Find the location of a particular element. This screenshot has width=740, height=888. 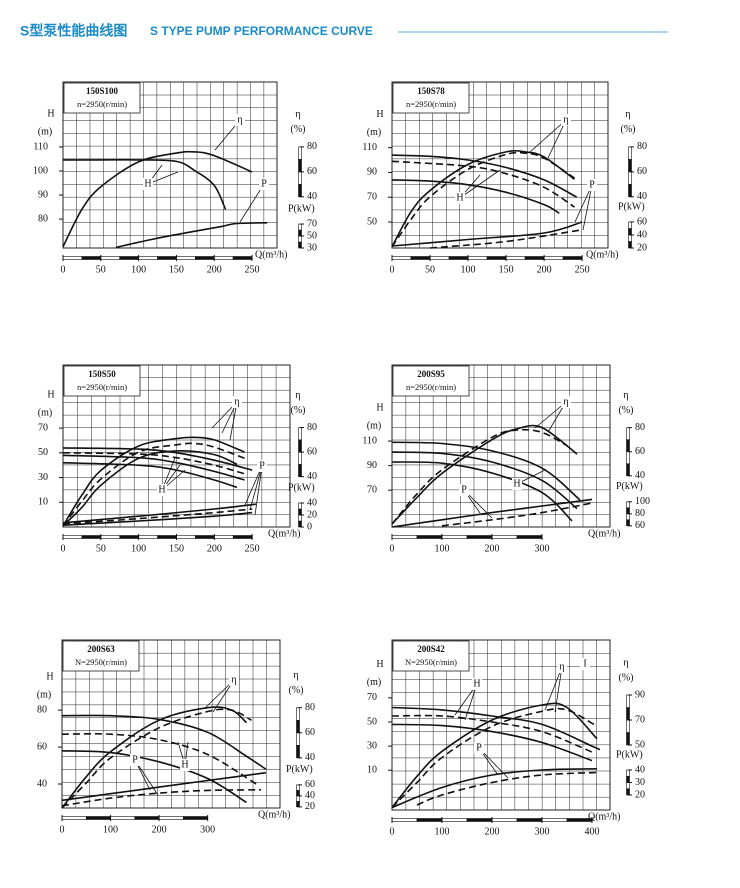

annotation: P is located at coordinates (464, 489).